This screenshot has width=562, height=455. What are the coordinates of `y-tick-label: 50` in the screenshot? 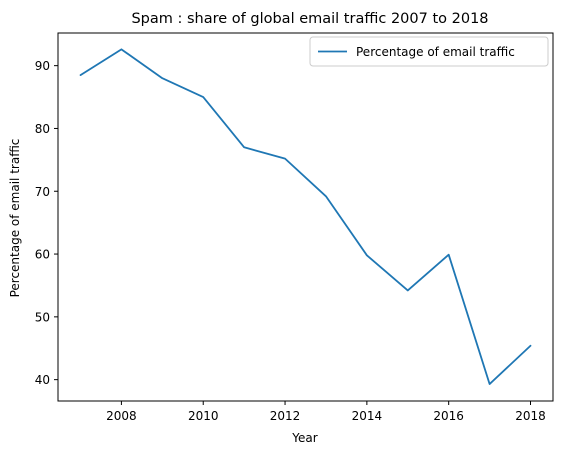 It's located at (42, 317).